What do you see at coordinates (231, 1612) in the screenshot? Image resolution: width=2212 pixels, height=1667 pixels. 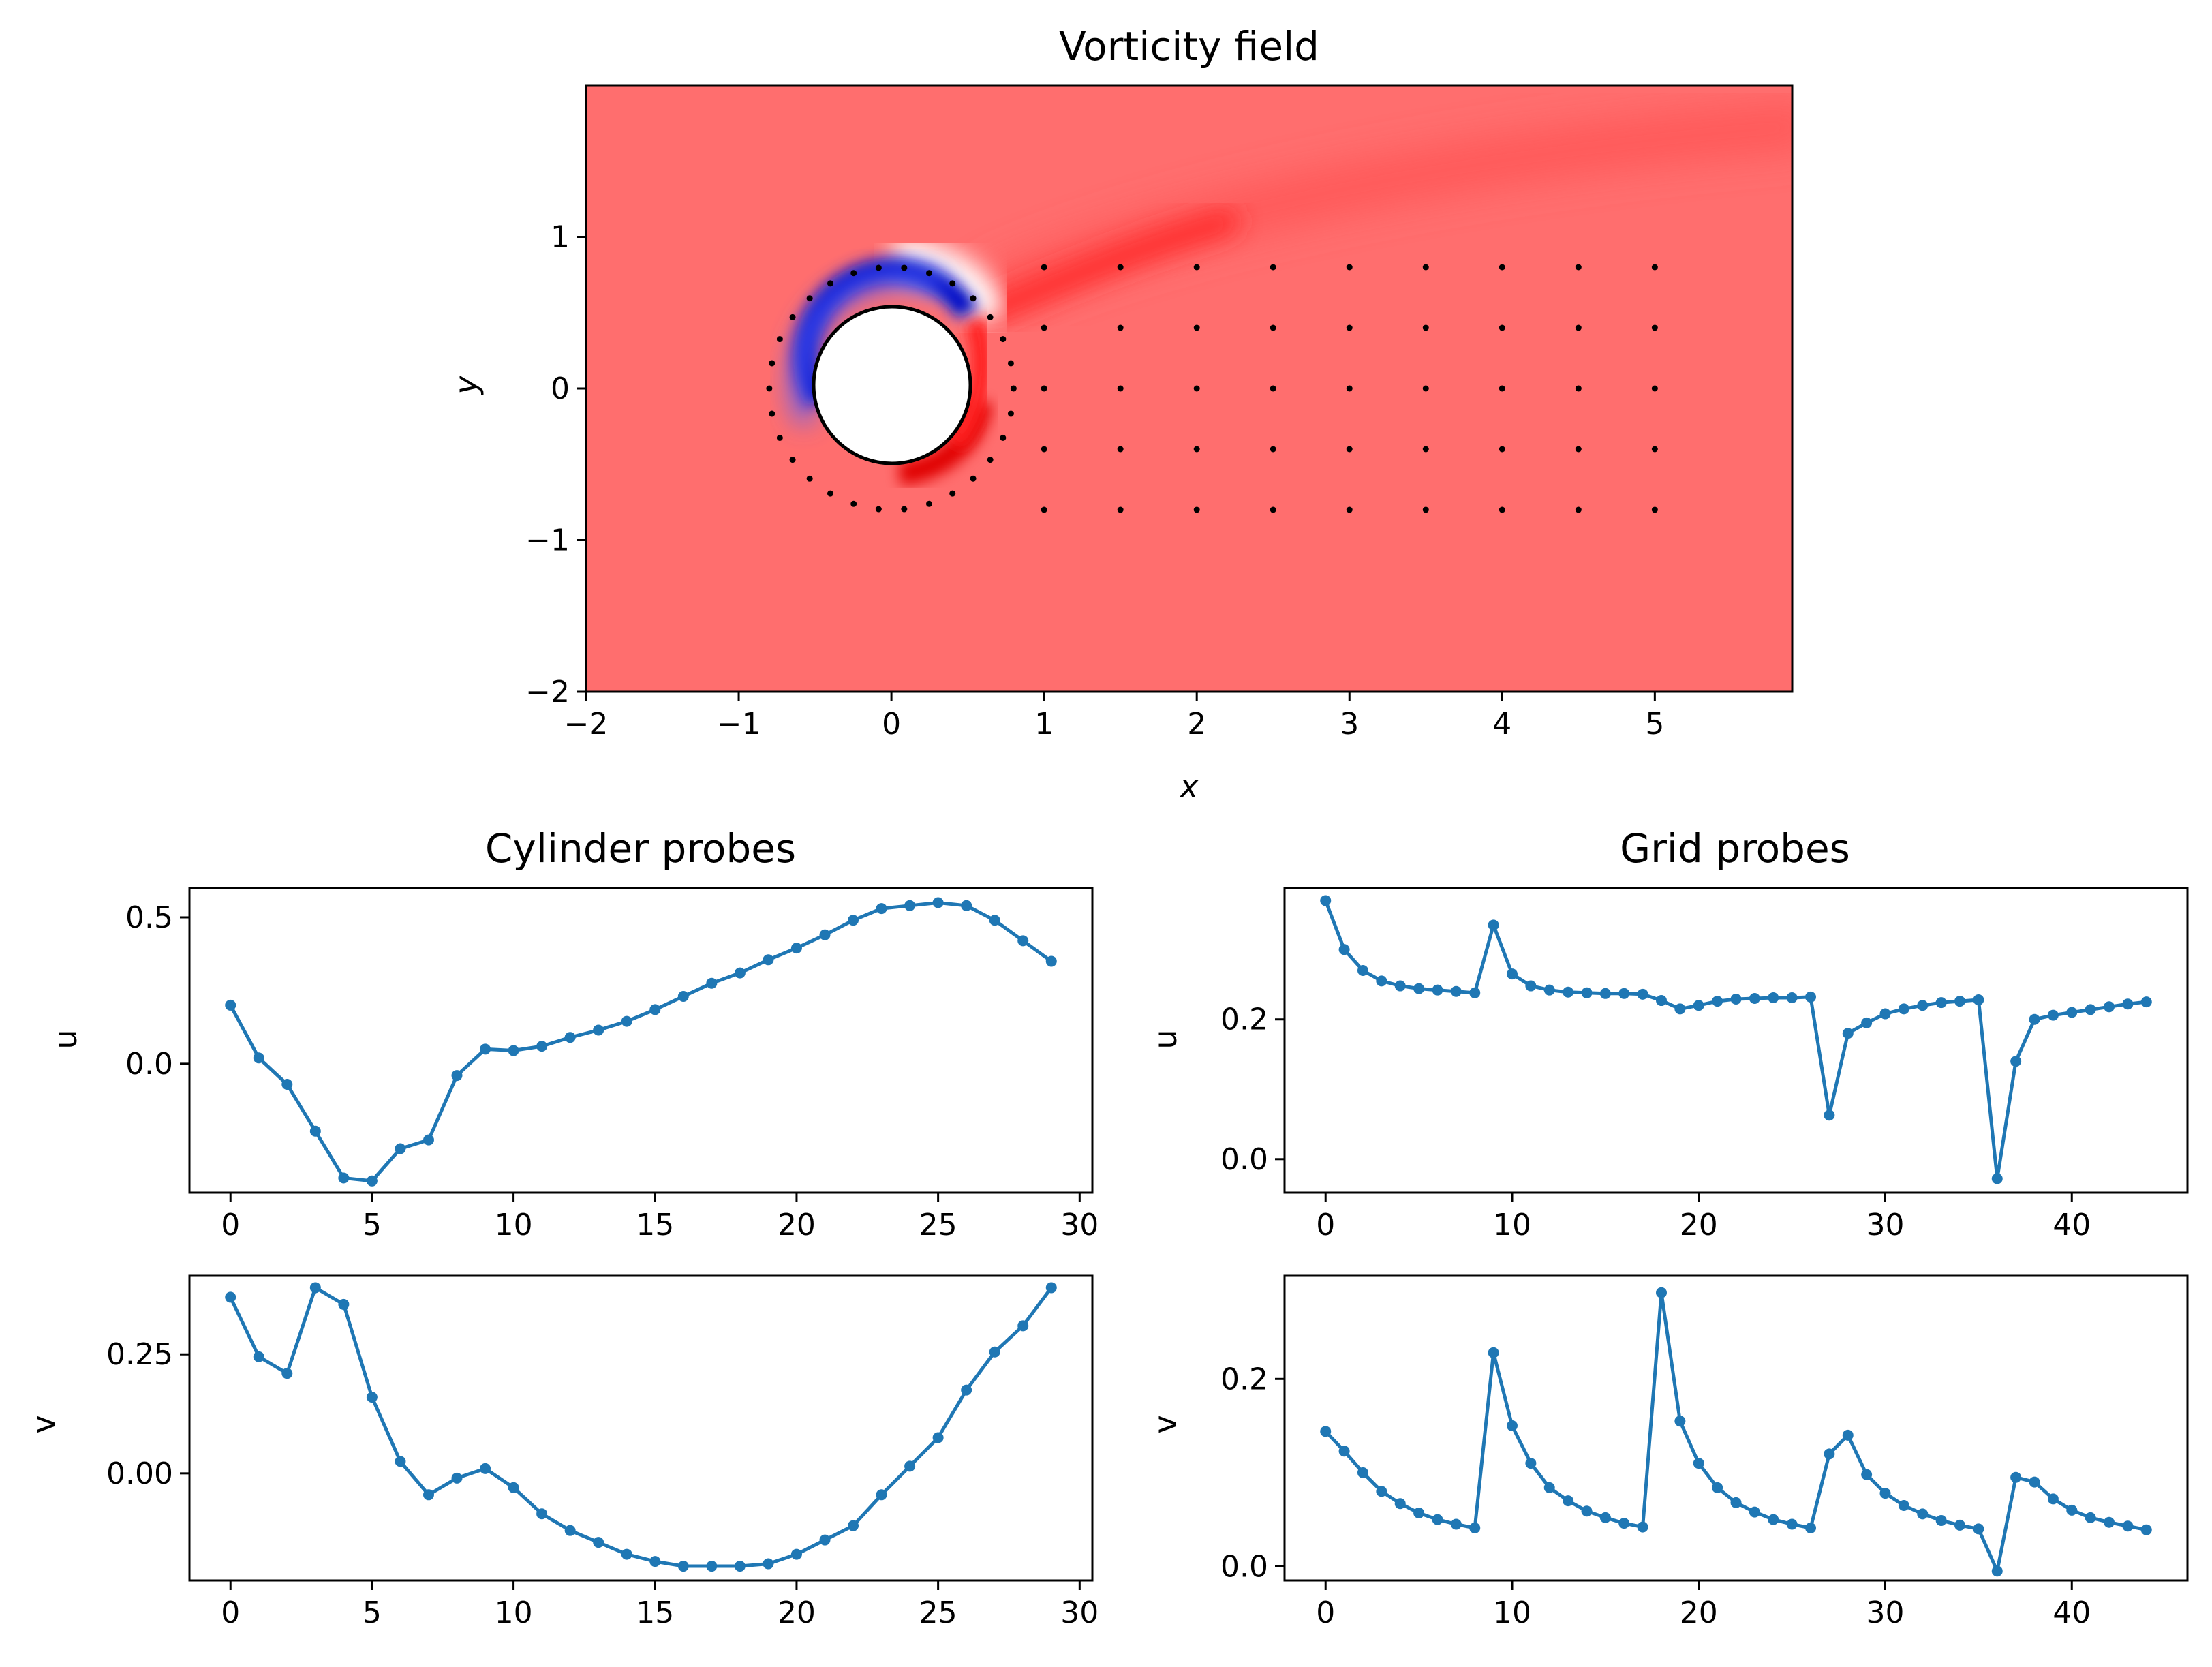 I see `cylinder-v-x-tick-label: 0` at bounding box center [231, 1612].